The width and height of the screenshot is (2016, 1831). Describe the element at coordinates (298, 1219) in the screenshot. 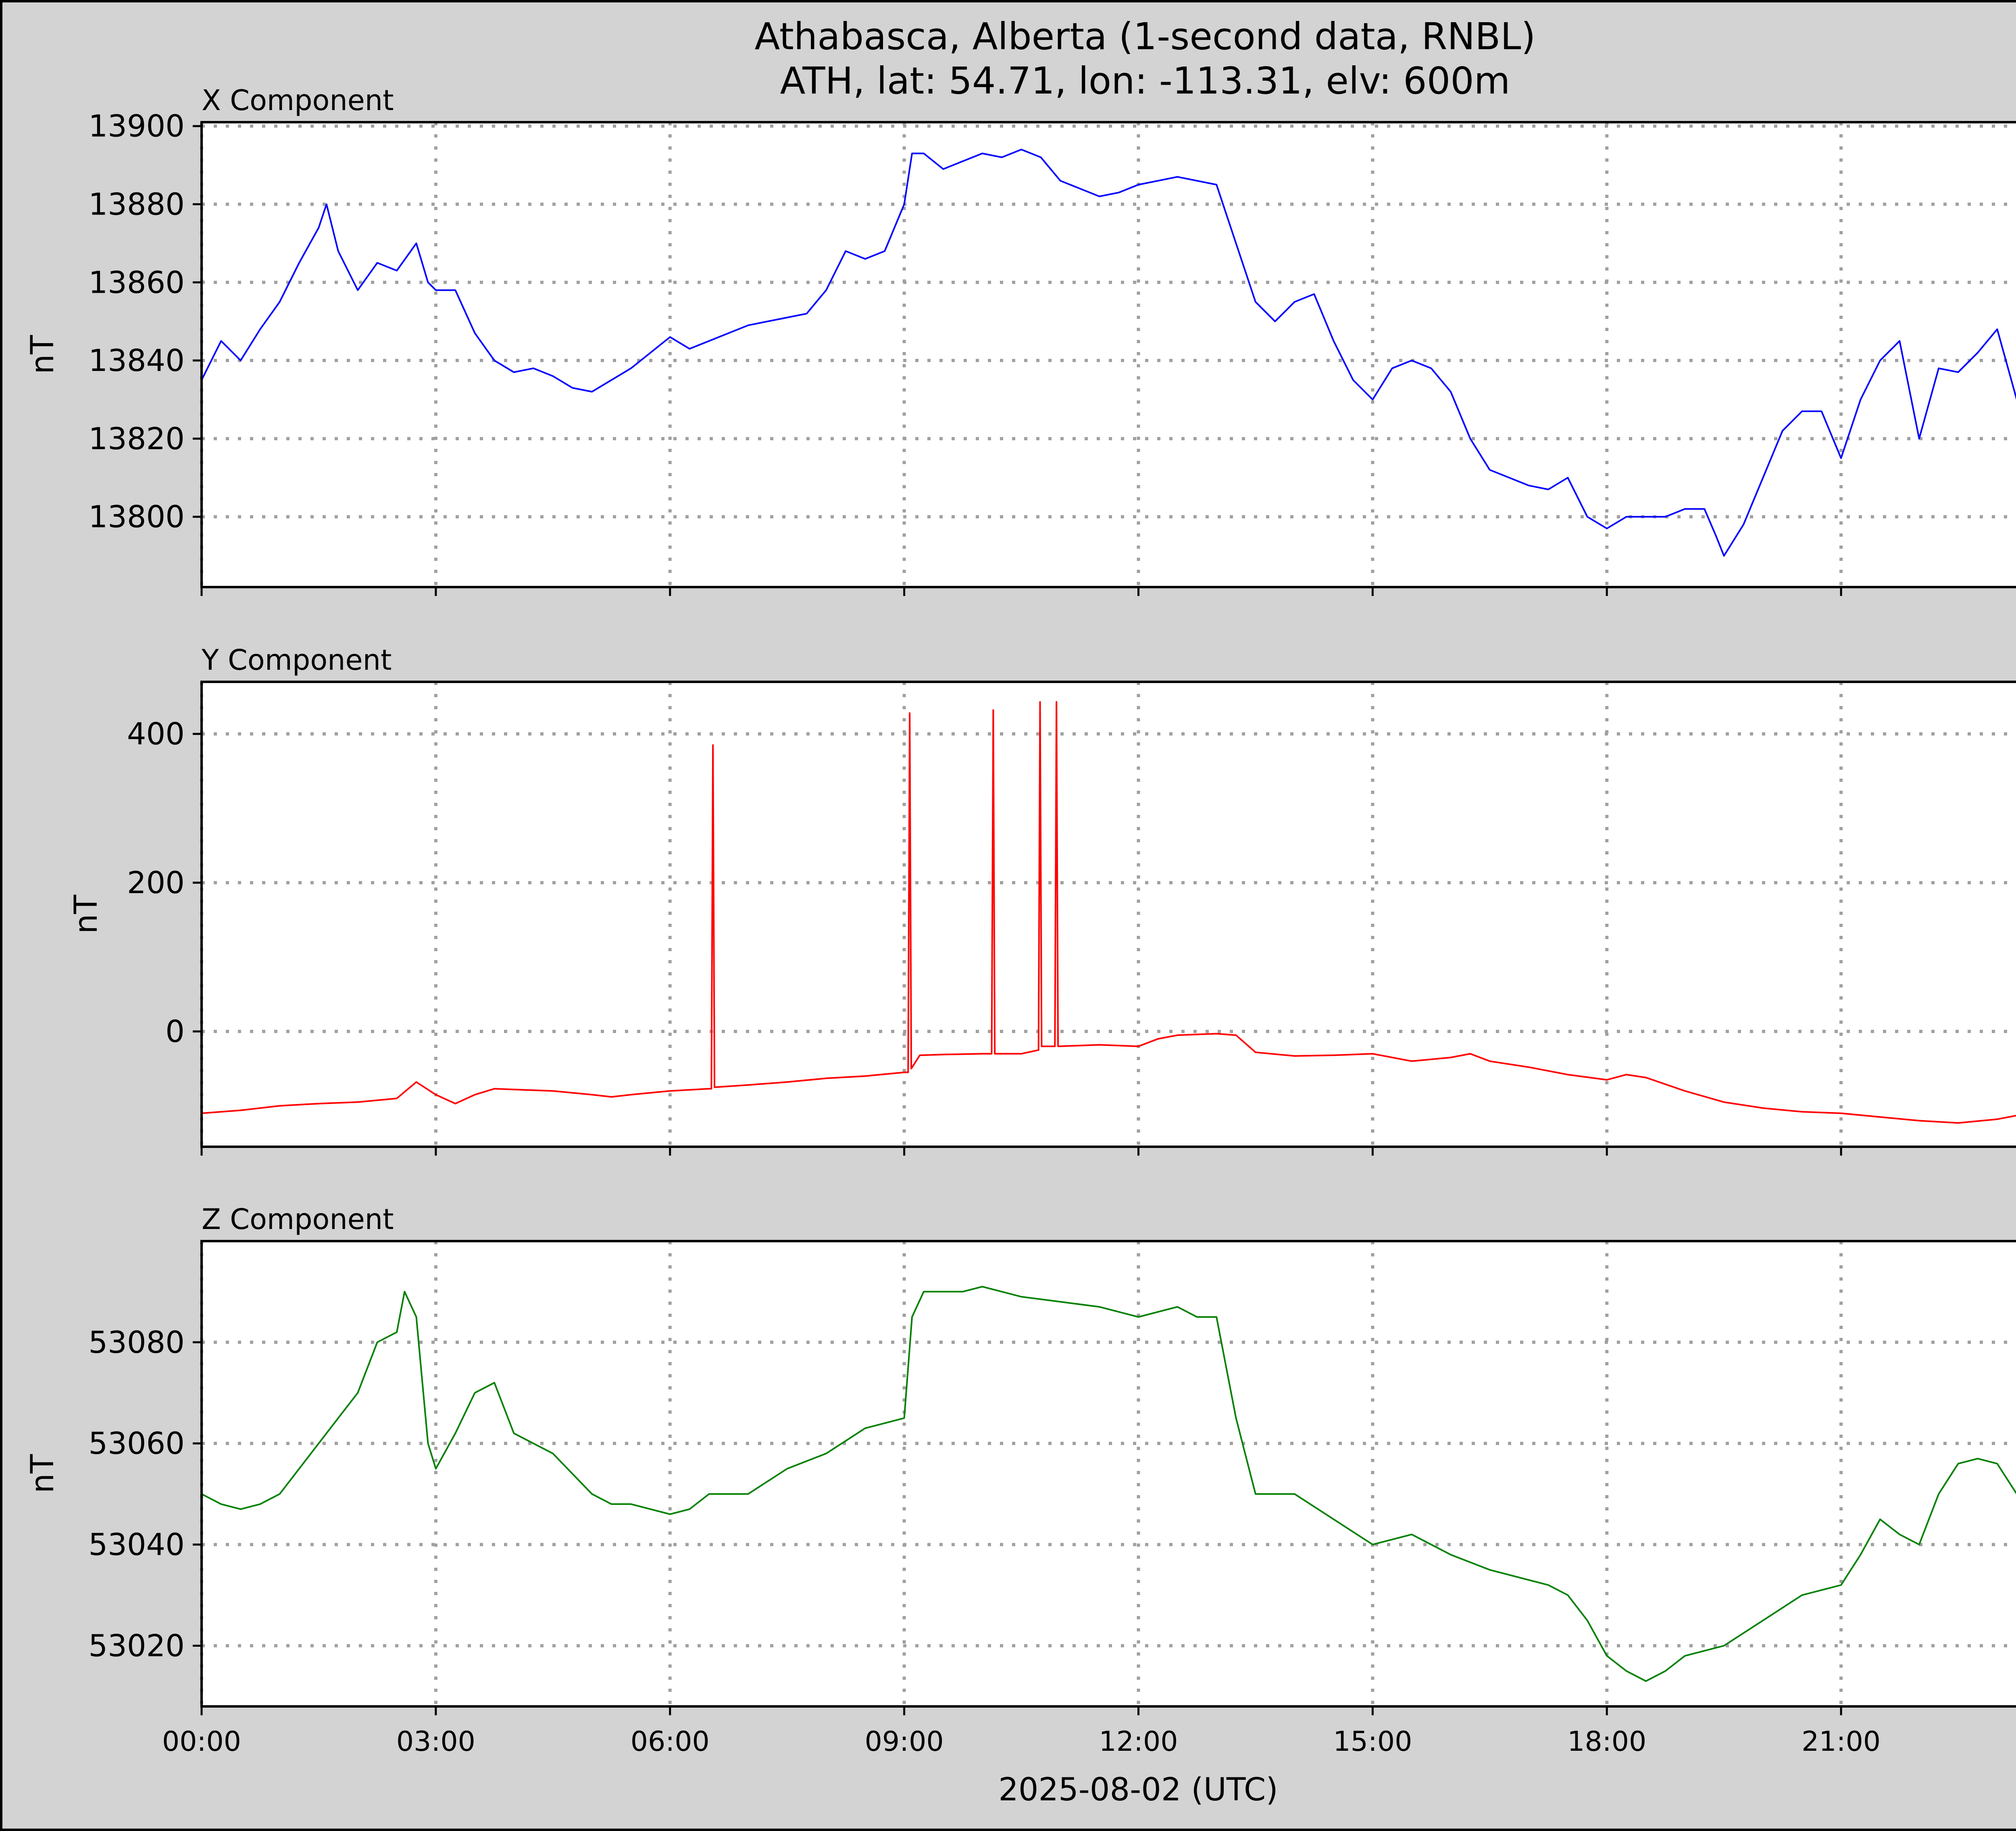

I see `z-component-title: Z Component` at that location.